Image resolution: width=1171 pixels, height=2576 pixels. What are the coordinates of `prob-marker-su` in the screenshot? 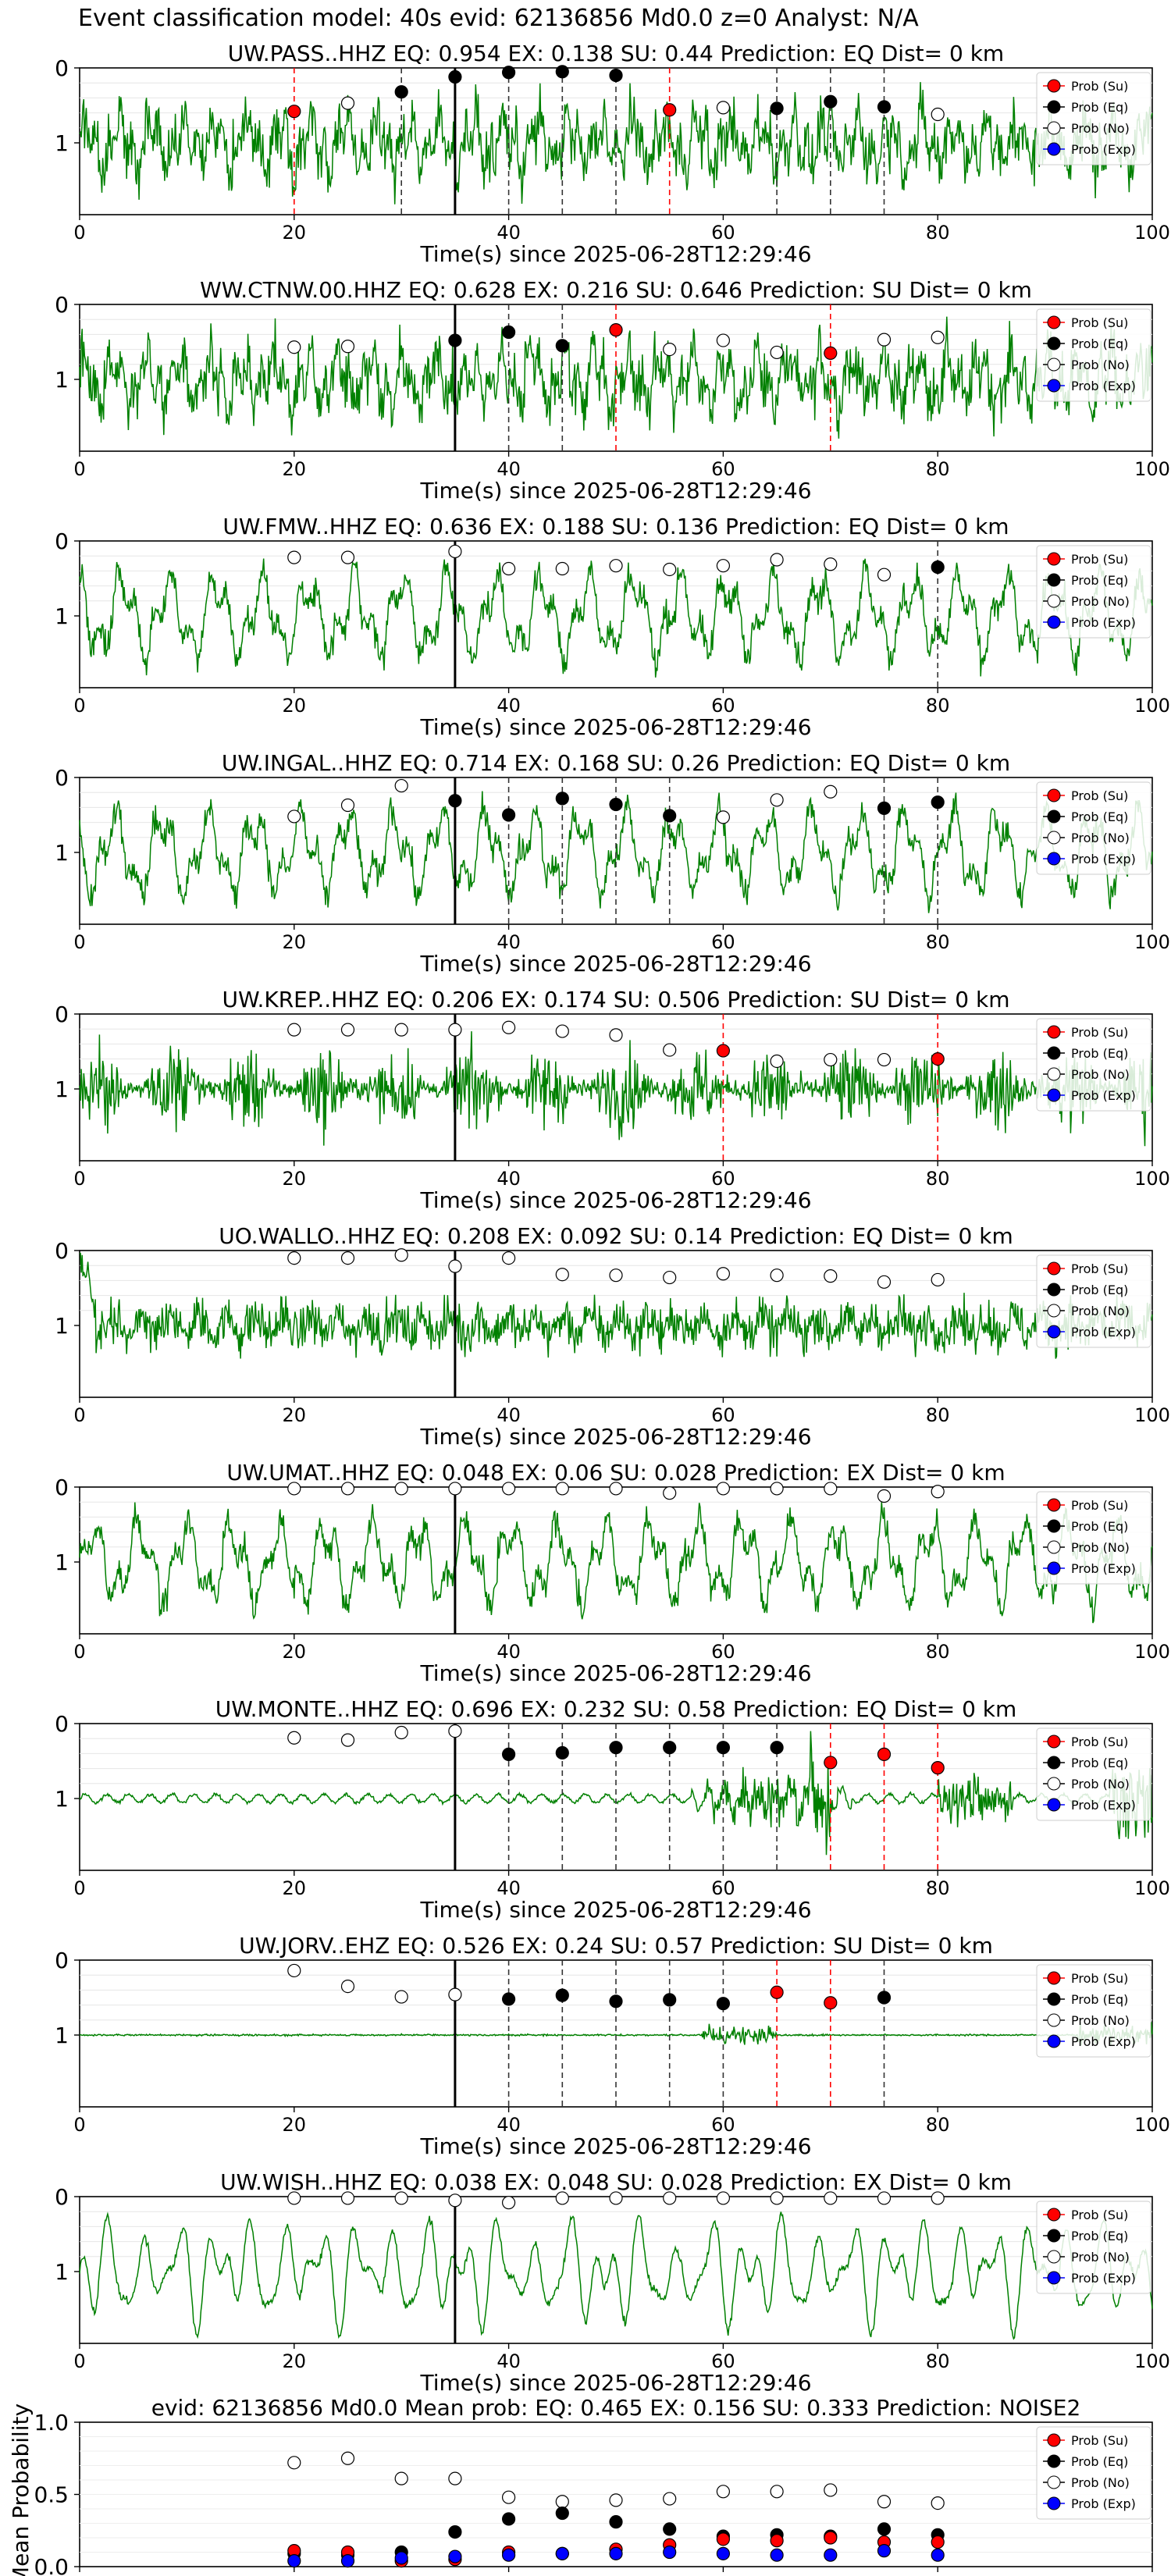 It's located at (938, 1058).